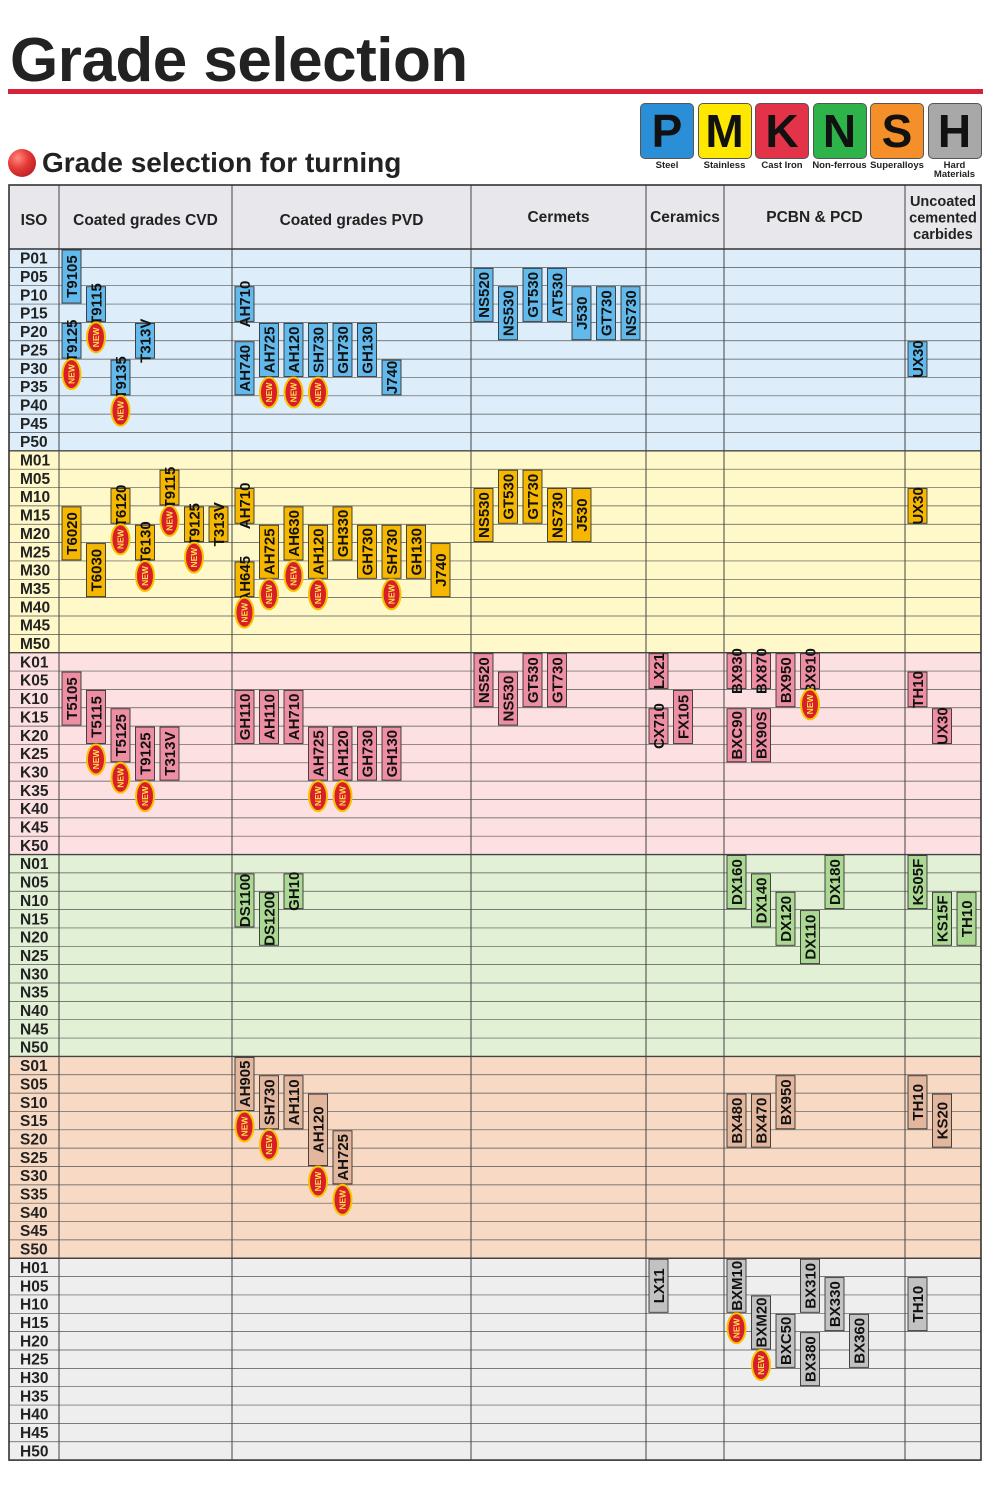 This screenshot has width=1000, height=1487. Describe the element at coordinates (34, 332) in the screenshot. I see `iso-code-label: P20` at that location.